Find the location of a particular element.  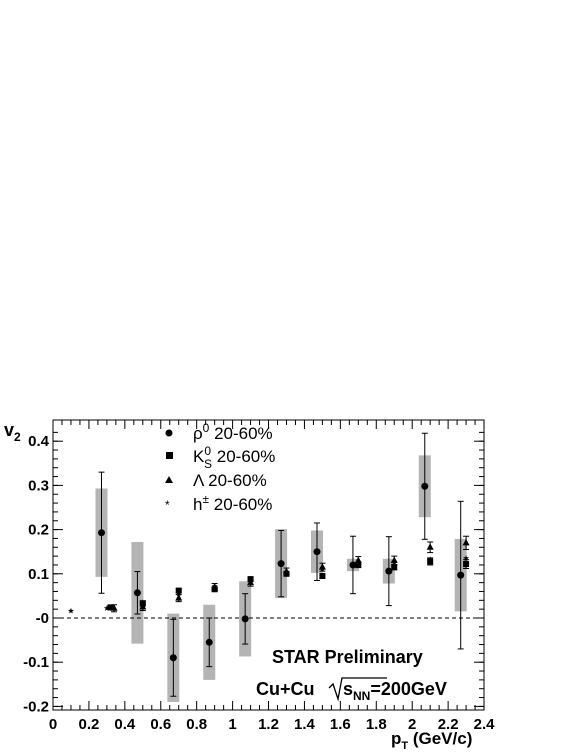

x-tick-label: 1.4 is located at coordinates (305, 724).